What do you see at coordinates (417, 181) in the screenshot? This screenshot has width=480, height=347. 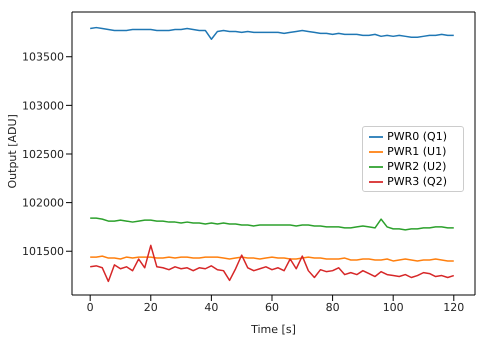 I see `legend-label: PWR3 (Q2)` at bounding box center [417, 181].